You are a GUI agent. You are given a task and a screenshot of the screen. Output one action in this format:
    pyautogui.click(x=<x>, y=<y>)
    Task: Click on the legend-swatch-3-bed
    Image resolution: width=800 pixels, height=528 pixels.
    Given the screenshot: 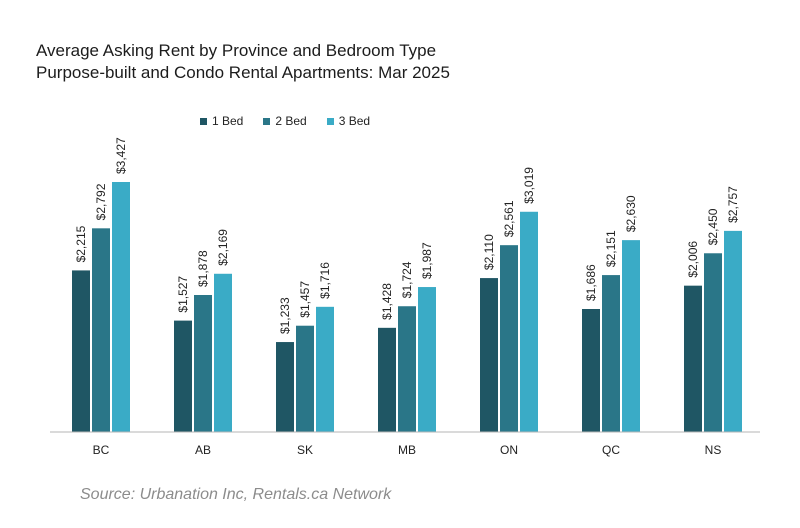 What is the action you would take?
    pyautogui.click(x=330, y=121)
    